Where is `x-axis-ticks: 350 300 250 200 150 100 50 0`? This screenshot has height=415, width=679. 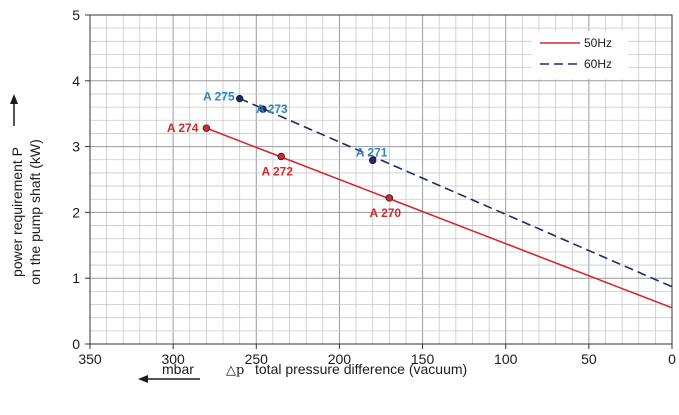
x-axis-ticks: 350 300 250 200 150 100 50 0 is located at coordinates (377, 355).